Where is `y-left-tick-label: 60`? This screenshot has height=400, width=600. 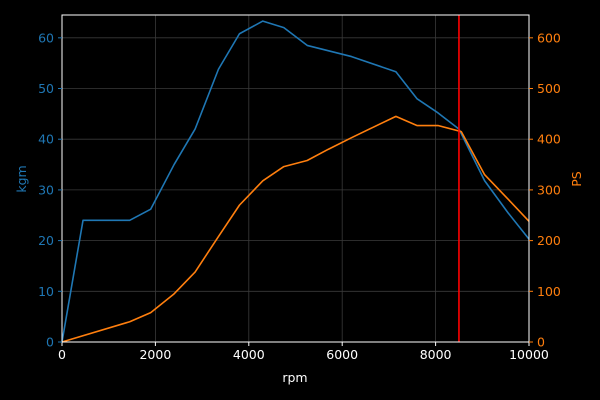
y-left-tick-label: 60 is located at coordinates (46, 37).